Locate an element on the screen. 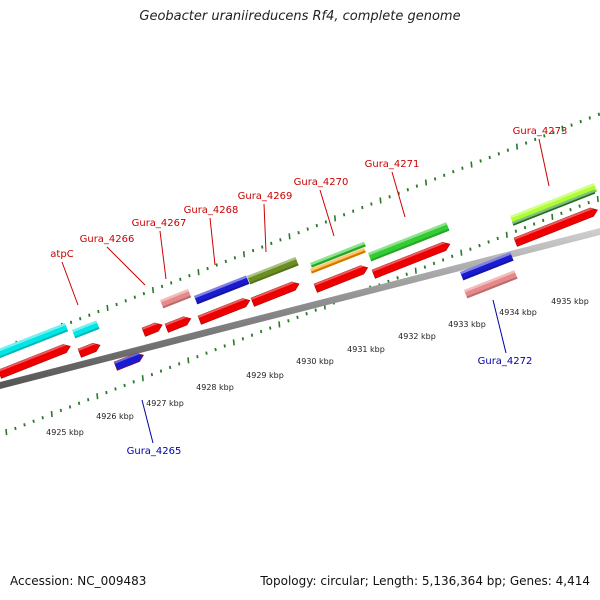  gene-label: Gura_4267 is located at coordinates (159, 223).